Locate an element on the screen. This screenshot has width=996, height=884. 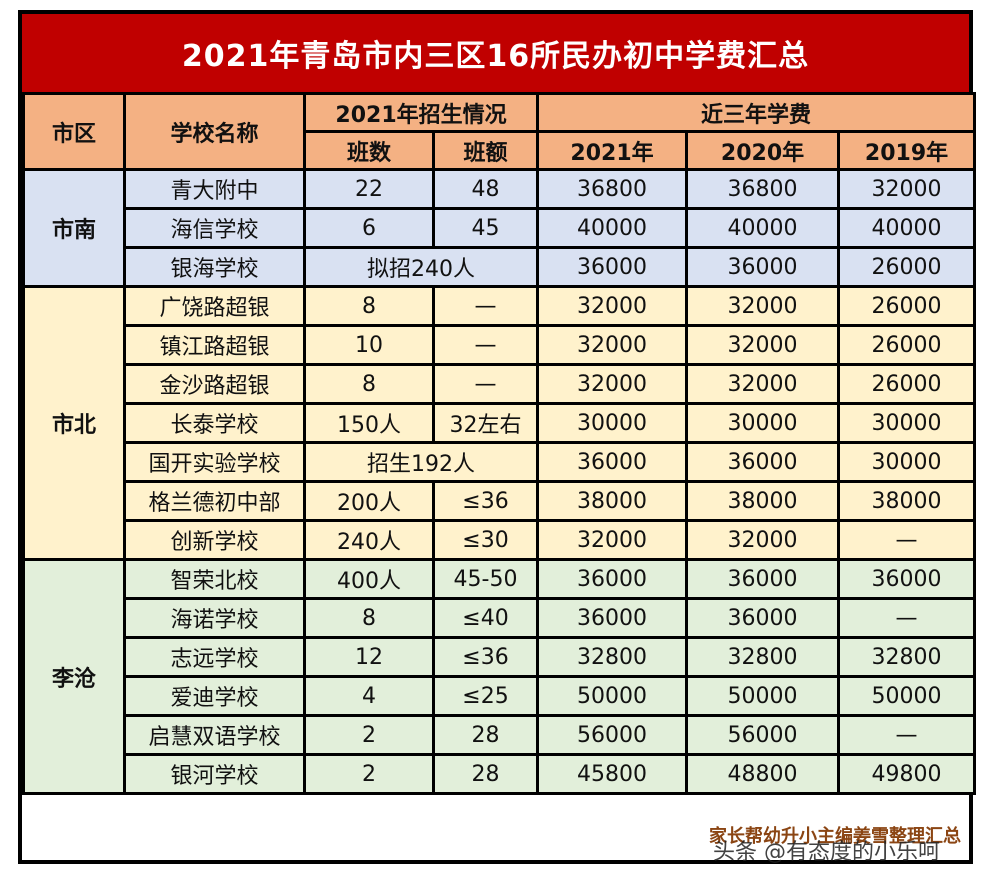
header-school: 学校名称 is located at coordinates (214, 131).